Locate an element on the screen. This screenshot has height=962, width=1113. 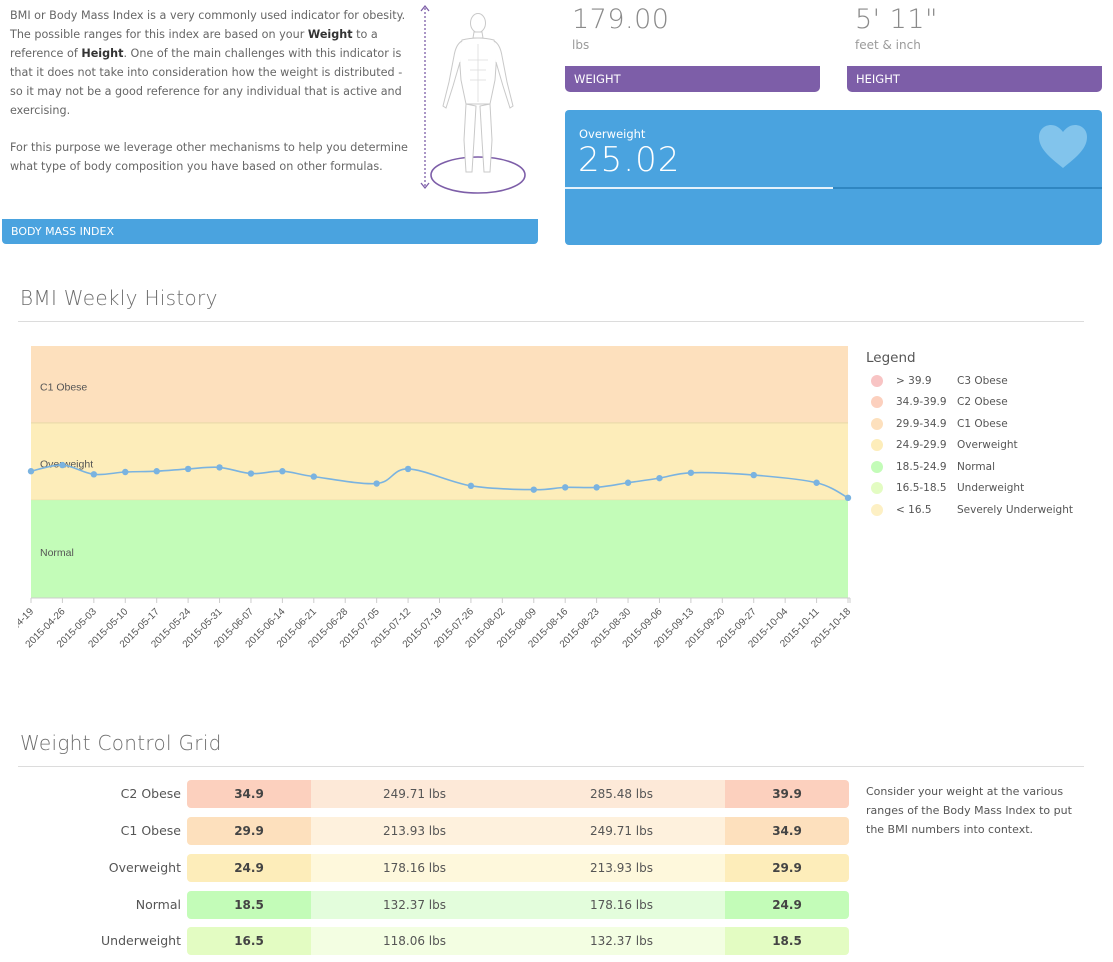
height-value: 5' 11" is located at coordinates (896, 19).